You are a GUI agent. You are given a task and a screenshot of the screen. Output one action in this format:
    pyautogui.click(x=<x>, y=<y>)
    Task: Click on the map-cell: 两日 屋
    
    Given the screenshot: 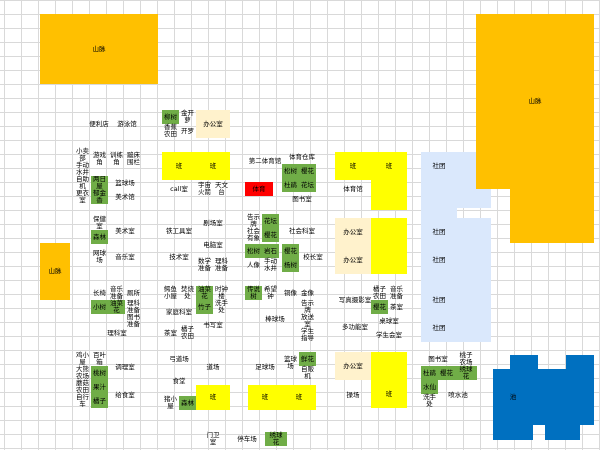 What is the action you would take?
    pyautogui.click(x=99, y=182)
    